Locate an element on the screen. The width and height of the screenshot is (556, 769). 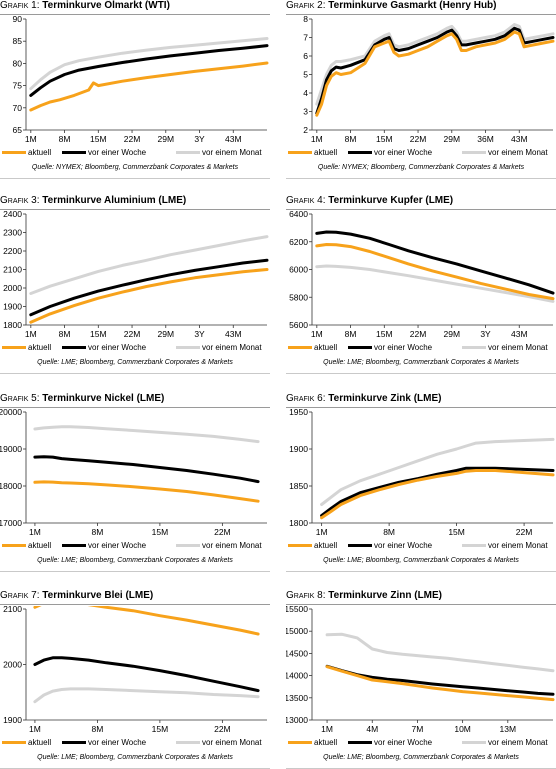
y-tick-label: 13000 is located at coordinates (297, 720).